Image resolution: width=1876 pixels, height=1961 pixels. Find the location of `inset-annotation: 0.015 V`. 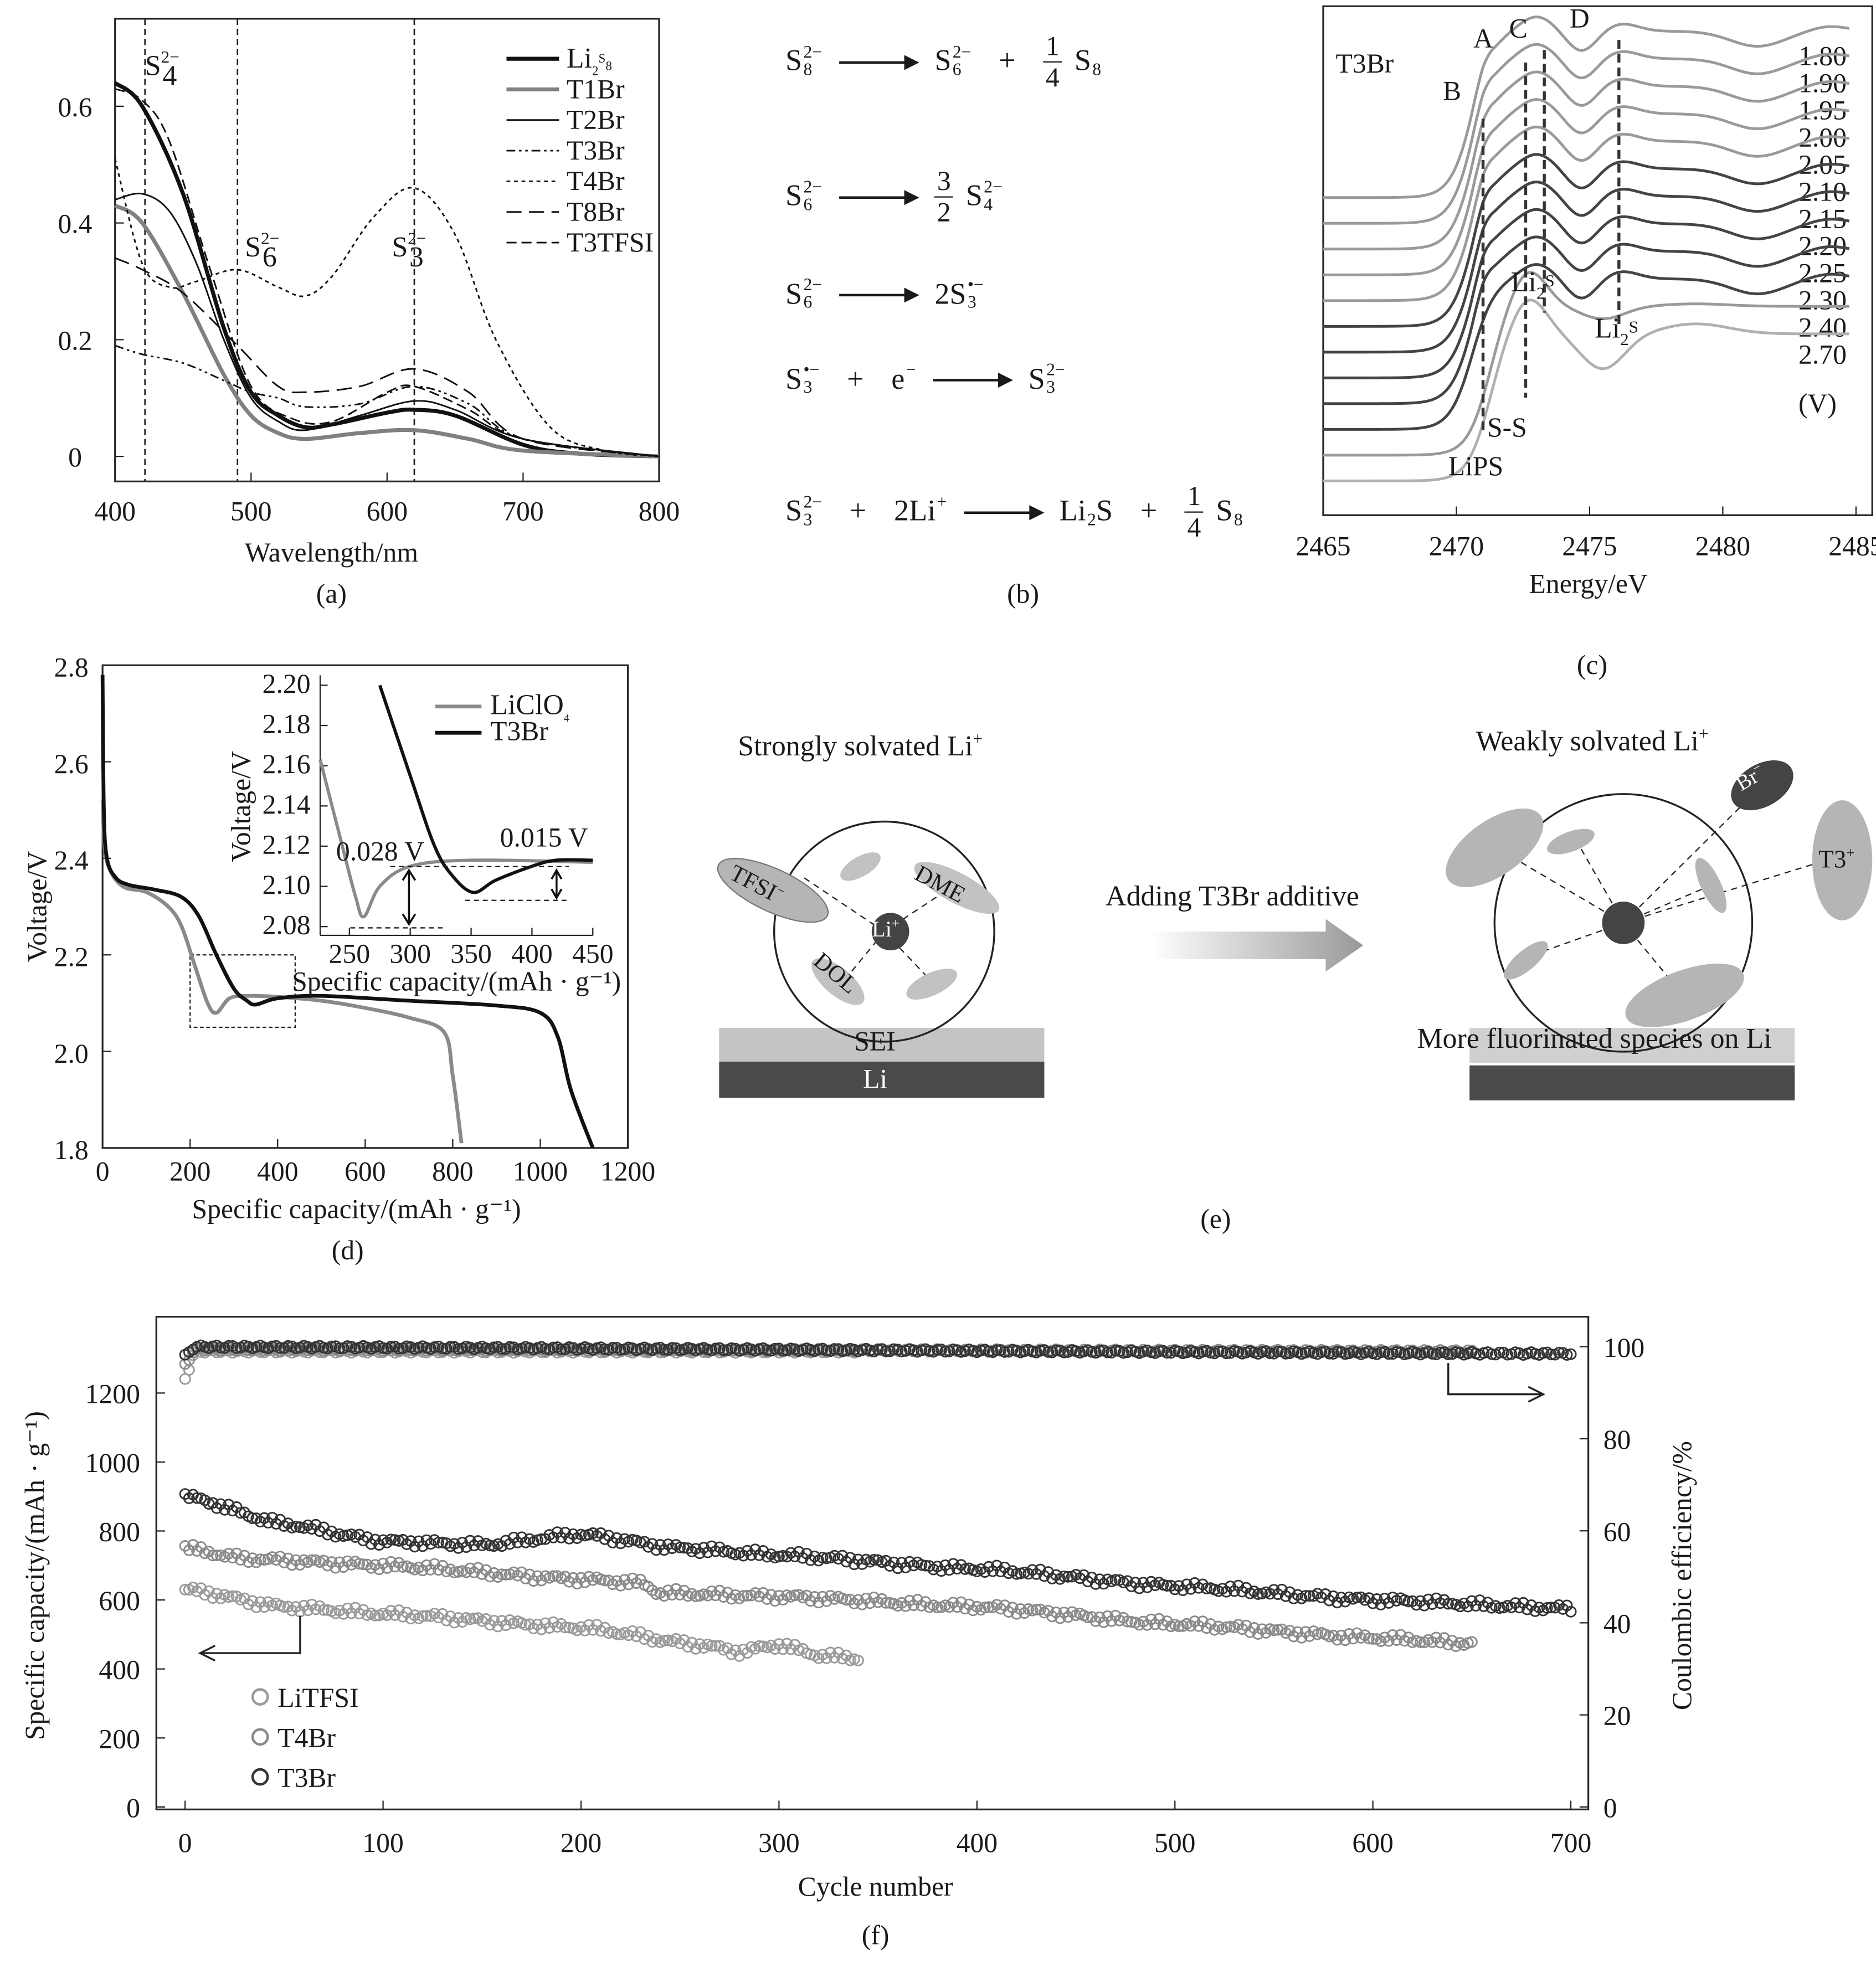

inset-annotation: 0.015 V is located at coordinates (544, 838).